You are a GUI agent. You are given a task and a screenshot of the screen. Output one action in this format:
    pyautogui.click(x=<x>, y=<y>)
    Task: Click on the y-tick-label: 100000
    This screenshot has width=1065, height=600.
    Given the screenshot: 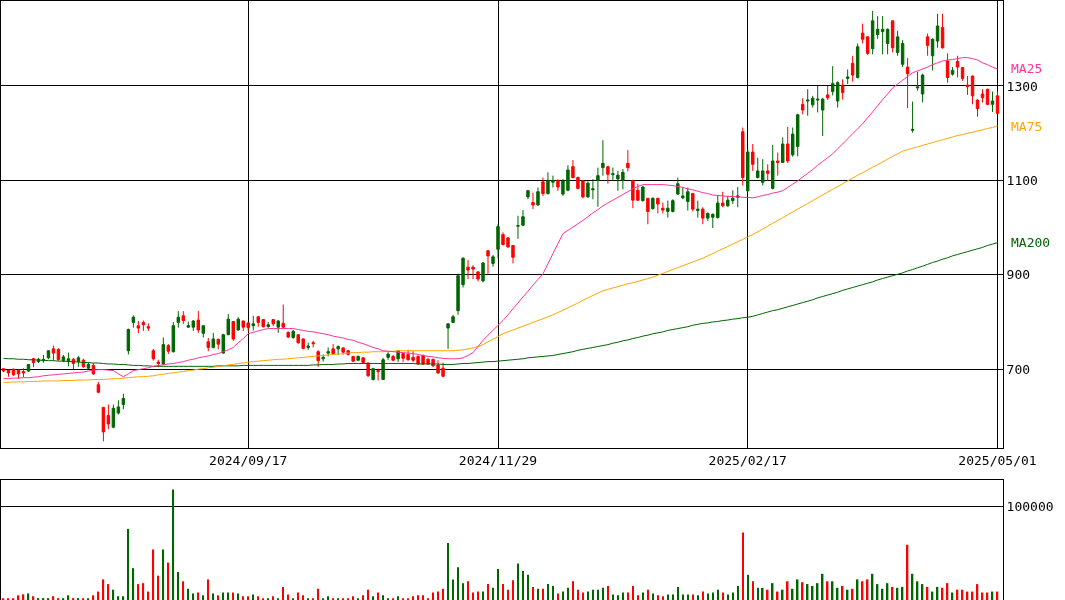 What is the action you would take?
    pyautogui.click(x=1030, y=506)
    